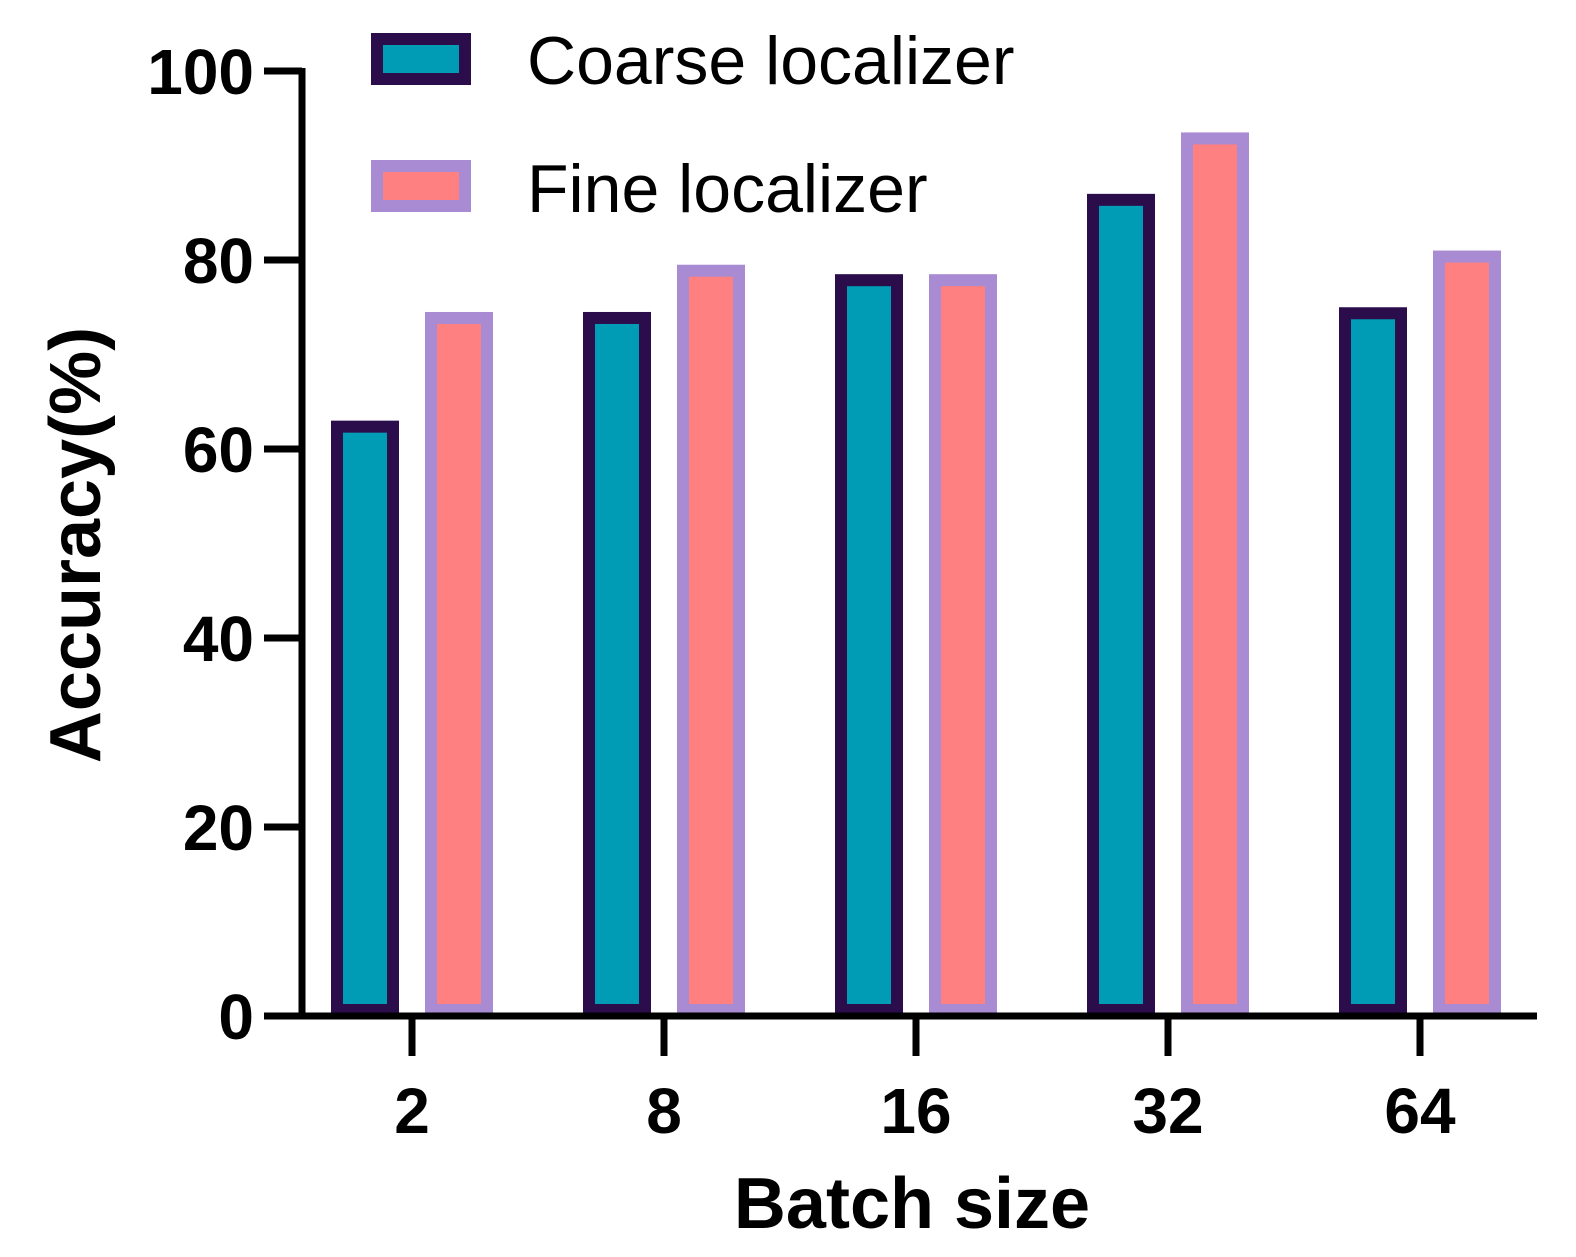 Image resolution: width=1576 pixels, height=1257 pixels. I want to click on legend: Coarse localizer Fine localizer, so click(693, 125).